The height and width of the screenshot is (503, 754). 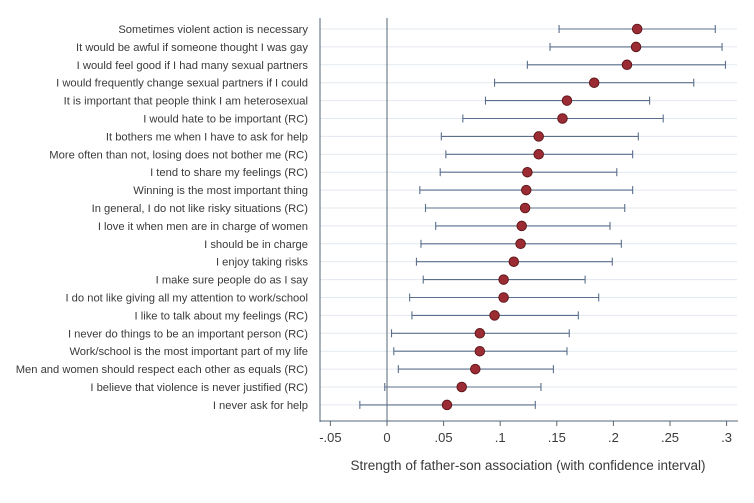 I want to click on x-tick-label: .1, so click(x=500, y=437).